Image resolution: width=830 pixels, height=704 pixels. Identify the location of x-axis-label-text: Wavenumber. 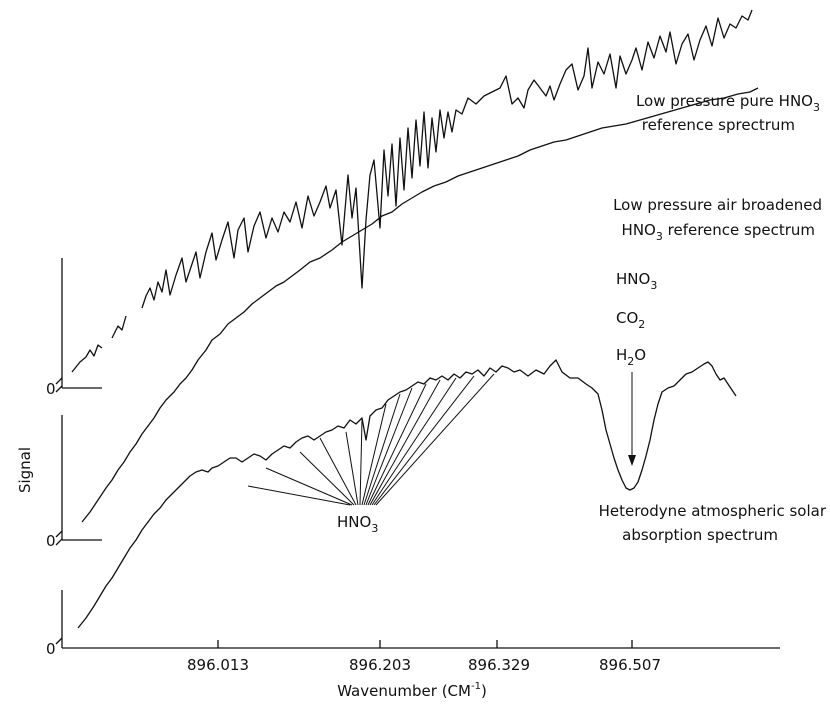
(387, 691).